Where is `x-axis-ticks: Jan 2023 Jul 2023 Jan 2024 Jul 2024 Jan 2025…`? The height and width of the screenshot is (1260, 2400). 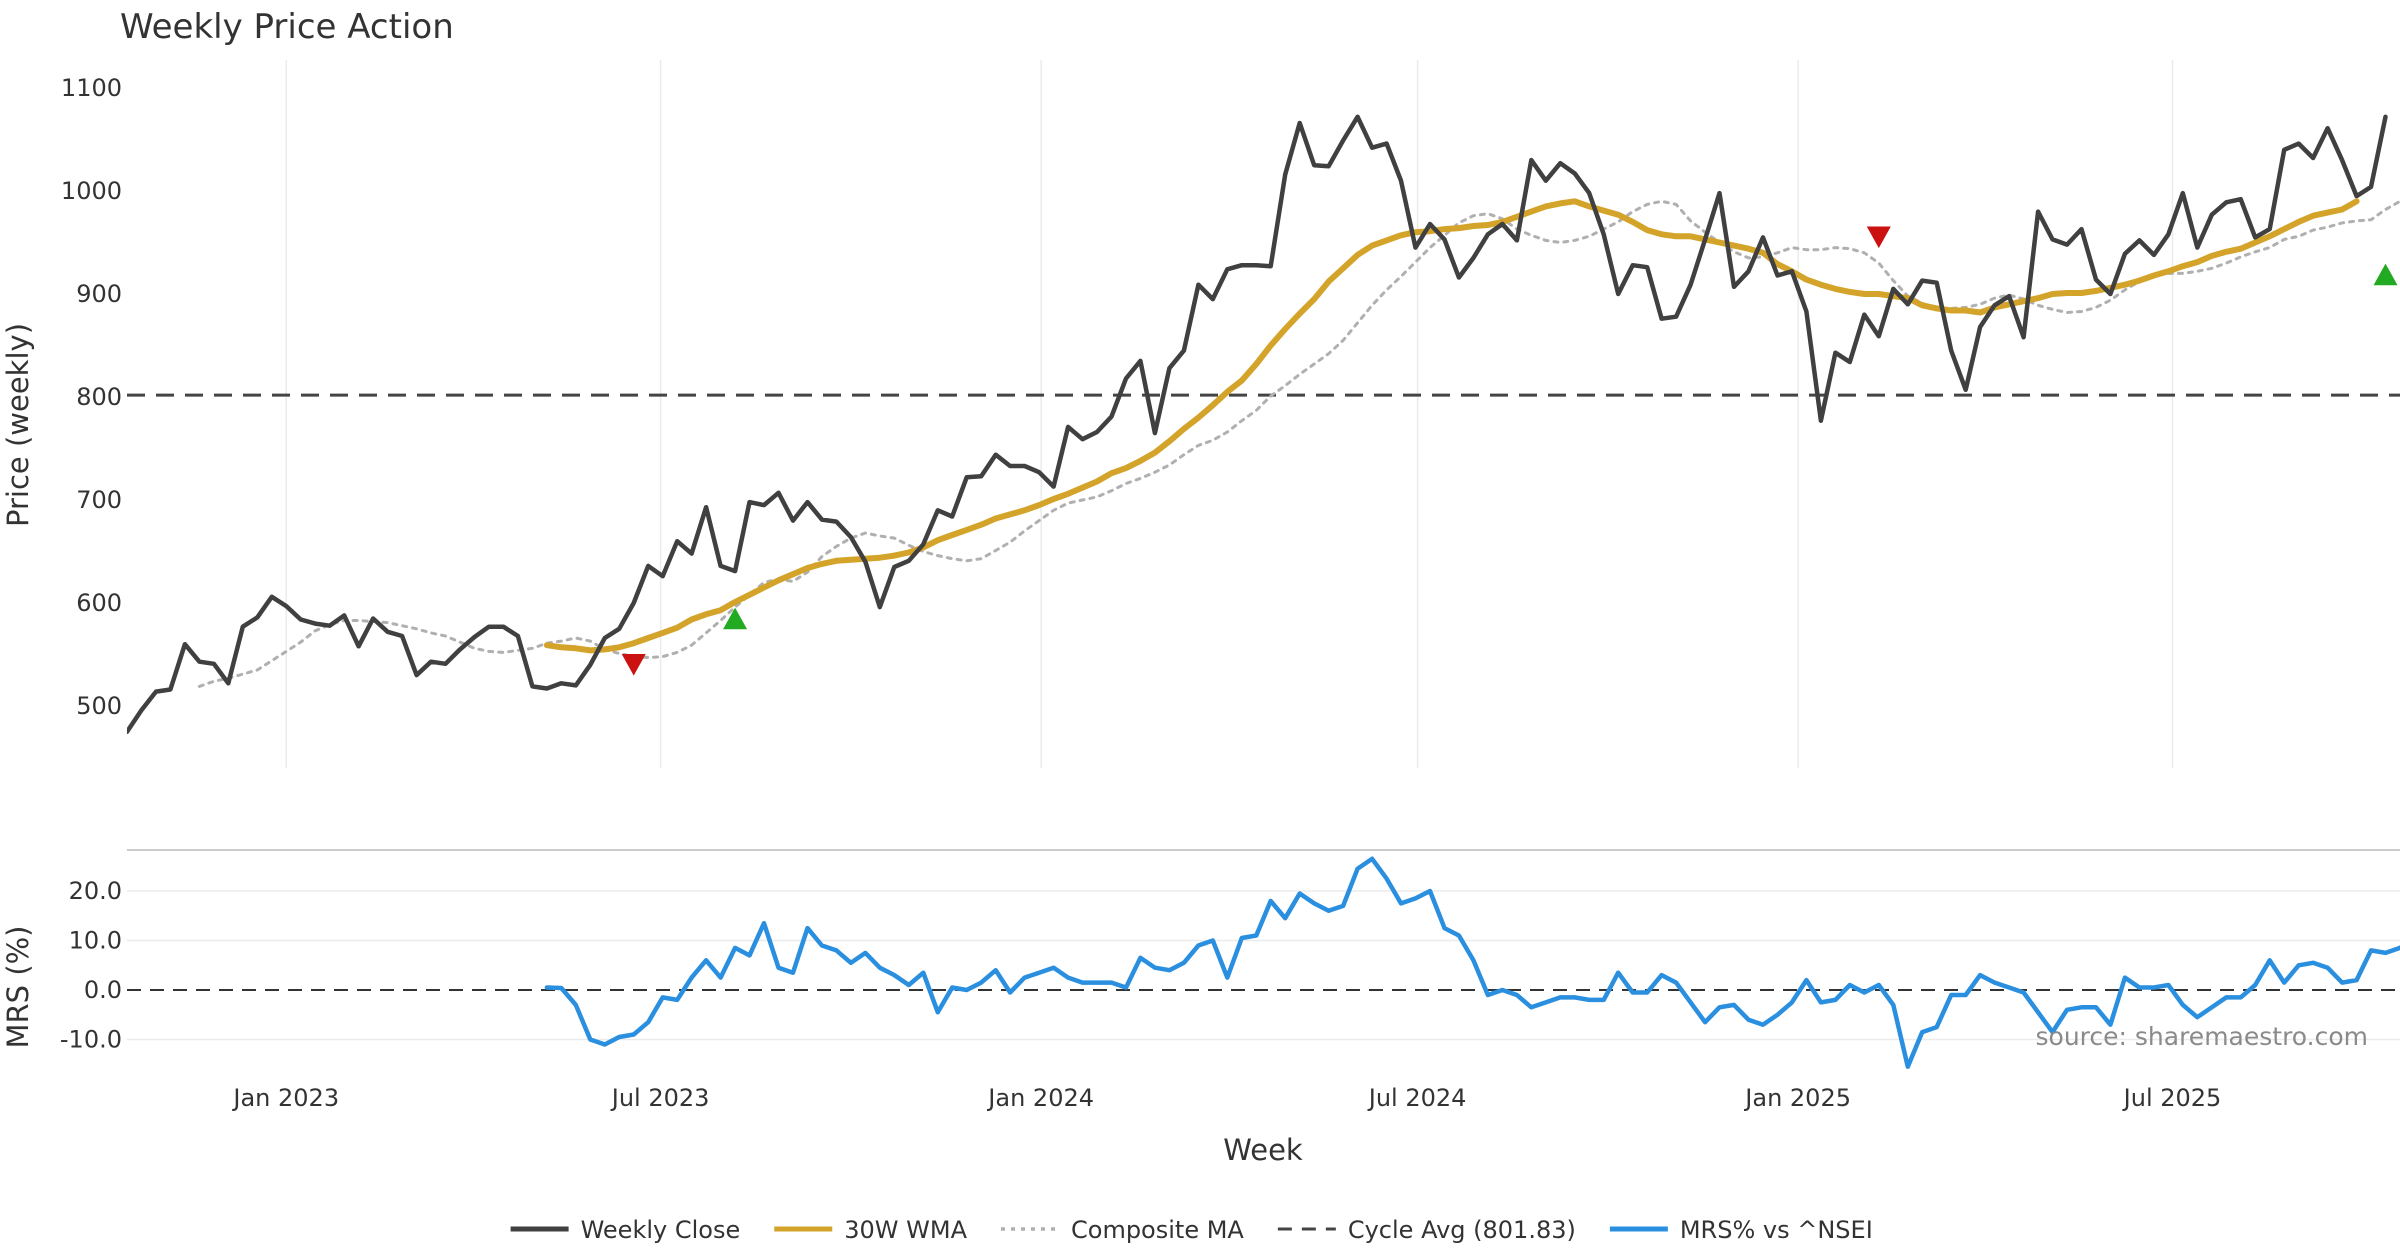
x-axis-ticks: Jan 2023 Jul 2023 Jan 2024 Jul 2024 Jan 2025… is located at coordinates (1226, 1098).